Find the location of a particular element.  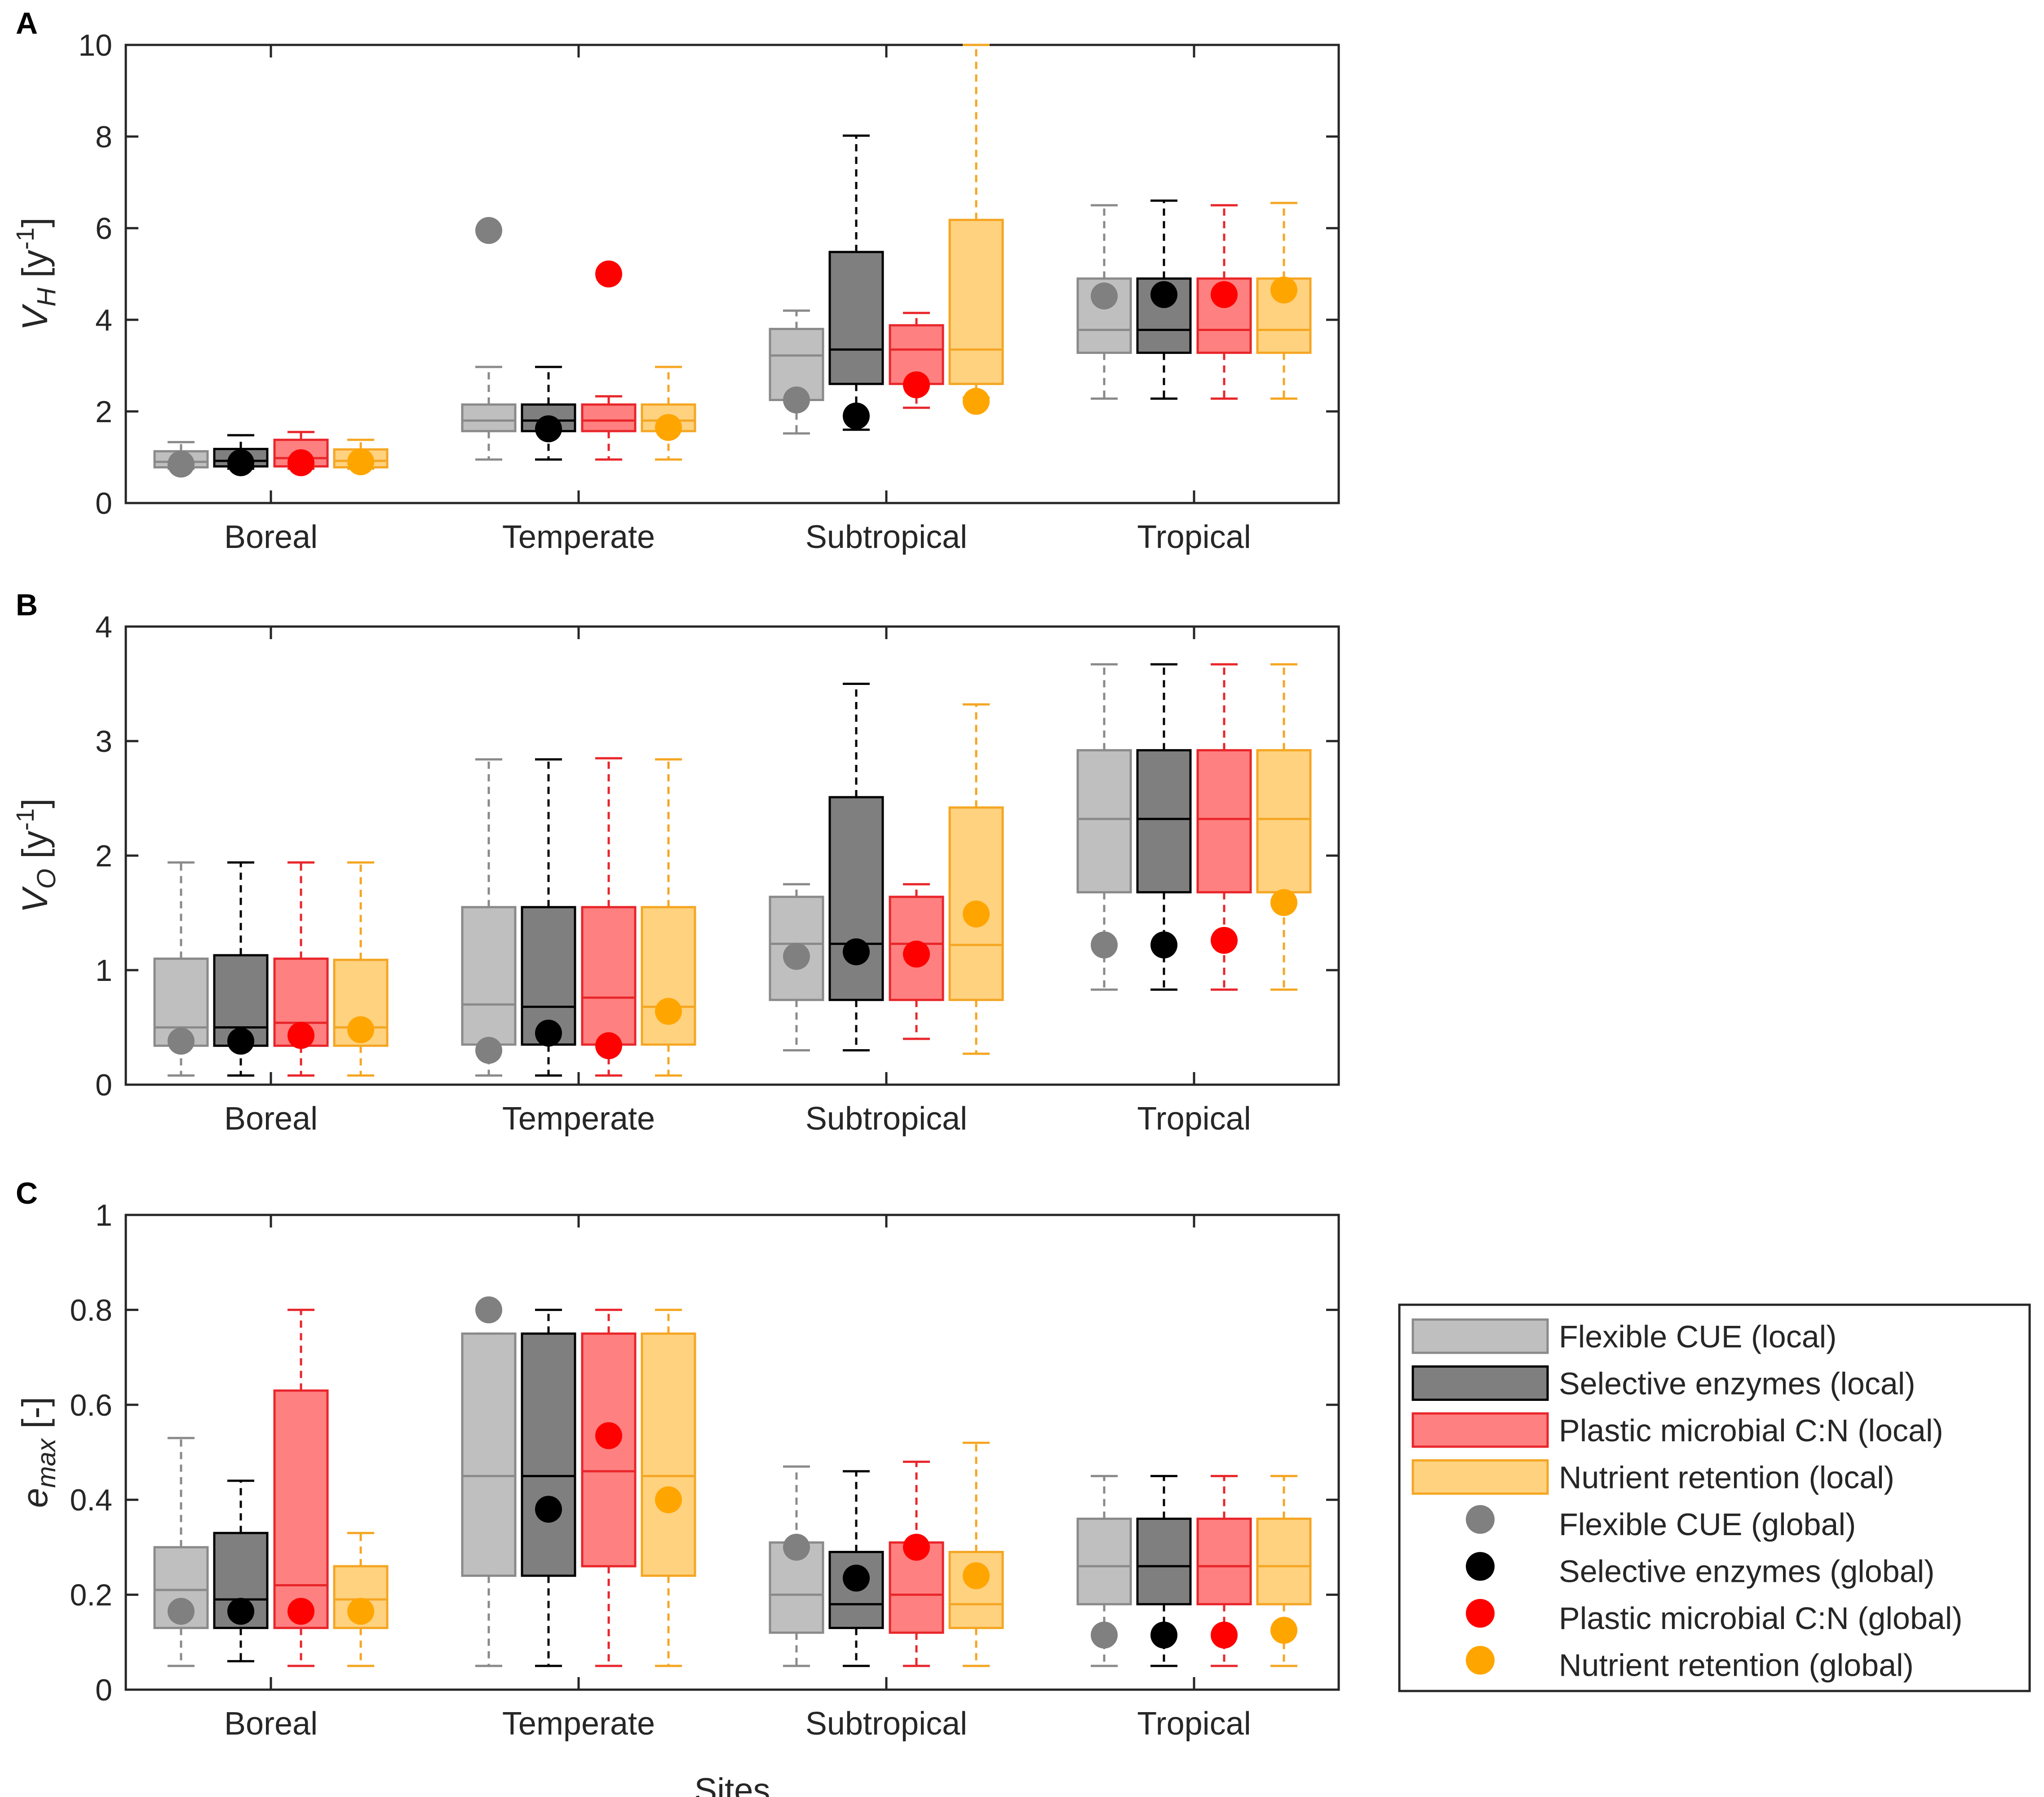

y-tick-label: 10 is located at coordinates (95, 45).